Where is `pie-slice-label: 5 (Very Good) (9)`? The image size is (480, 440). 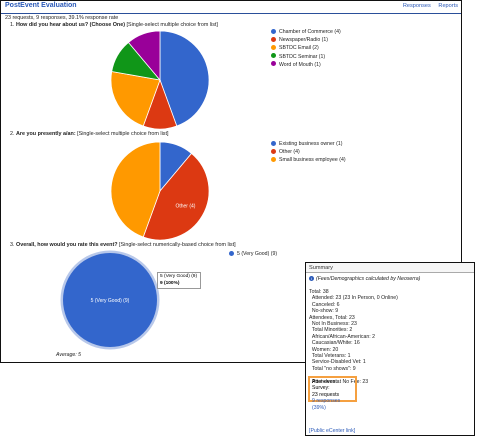
pie-slice-label: 5 (Very Good) (9) is located at coordinates (110, 301).